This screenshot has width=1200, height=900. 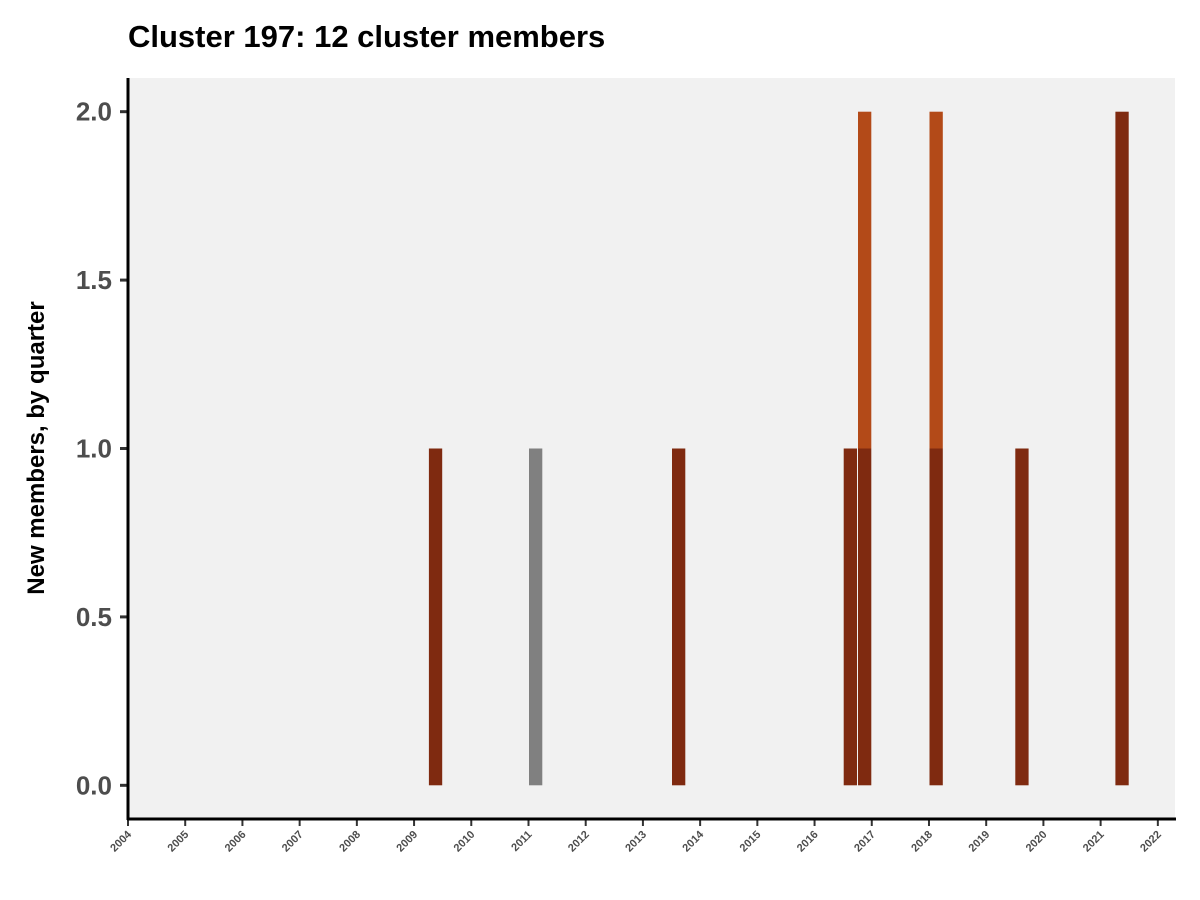 I want to click on x-tick-label-9: 2013, so click(x=636, y=842).